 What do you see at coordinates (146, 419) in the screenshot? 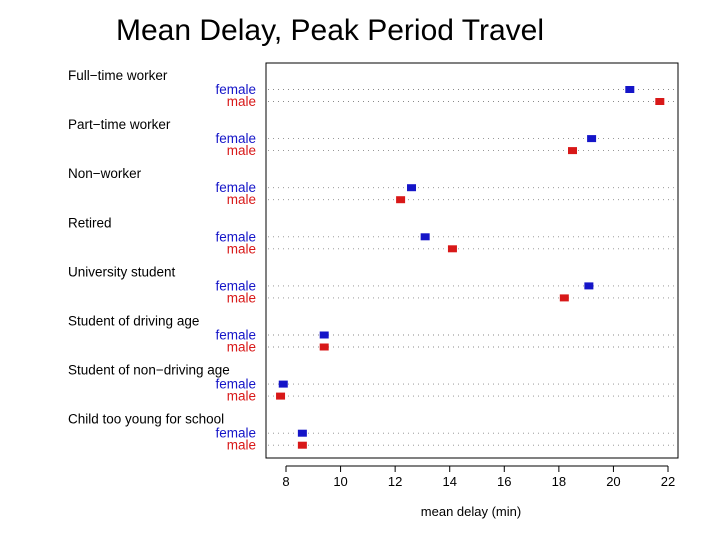
I see `group-label: Child too young for school` at bounding box center [146, 419].